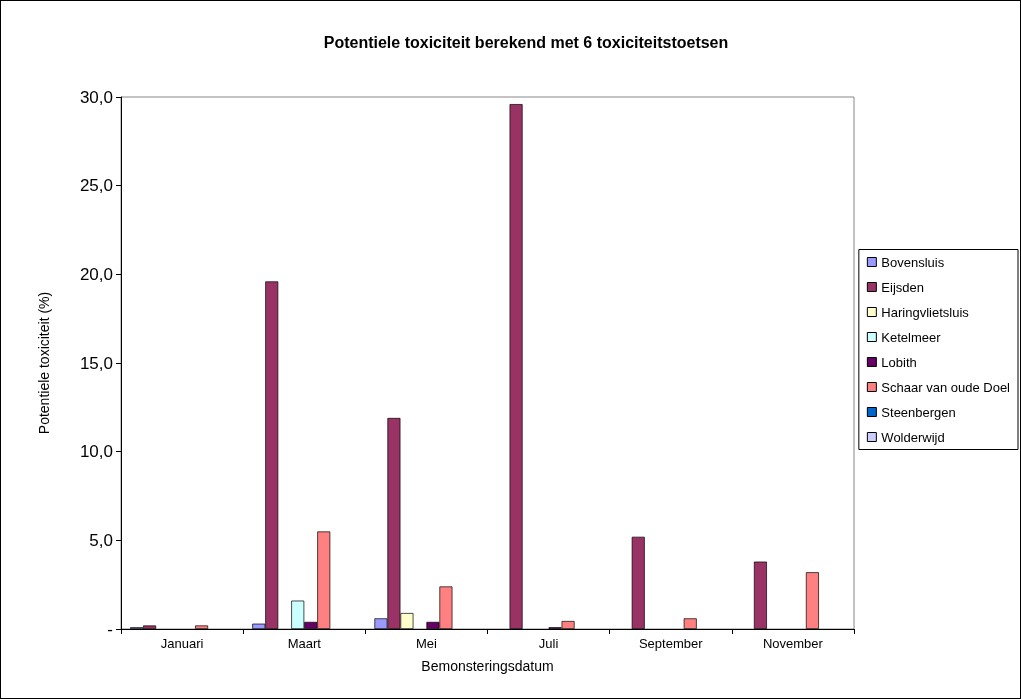 The width and height of the screenshot is (1021, 699). What do you see at coordinates (101, 540) in the screenshot?
I see `y-tick-label: 5,0` at bounding box center [101, 540].